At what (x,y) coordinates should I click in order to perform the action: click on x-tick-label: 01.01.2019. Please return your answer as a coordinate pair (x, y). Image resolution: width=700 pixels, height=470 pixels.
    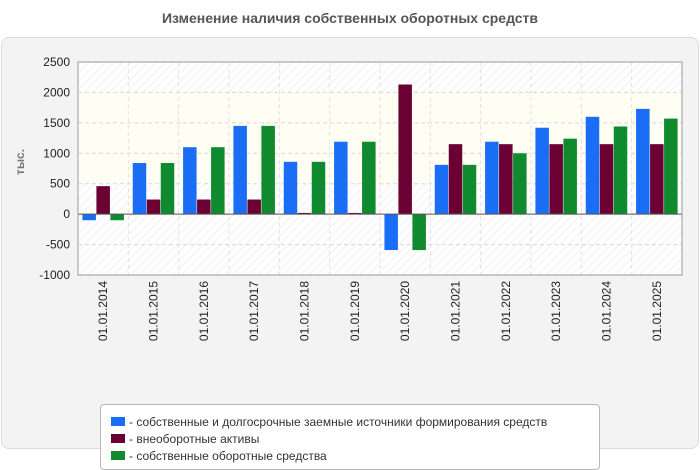
    Looking at the image, I should click on (355, 311).